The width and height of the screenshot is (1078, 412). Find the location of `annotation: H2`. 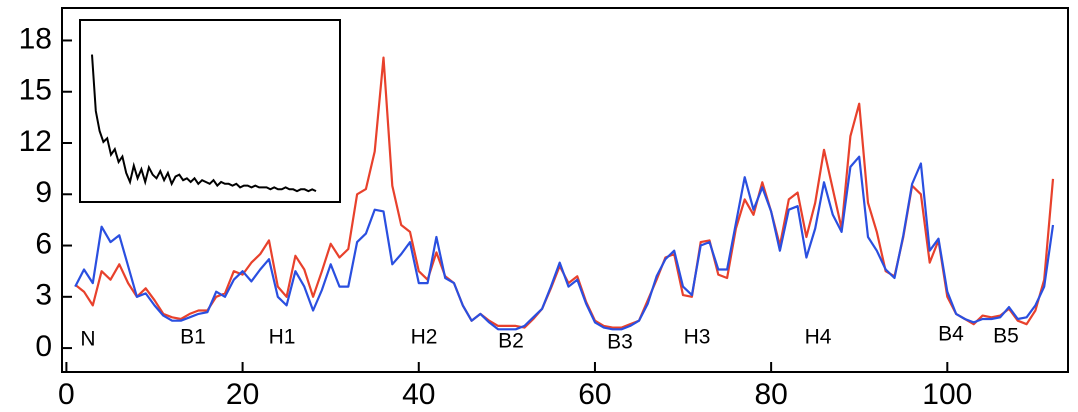

annotation: H2 is located at coordinates (424, 337).